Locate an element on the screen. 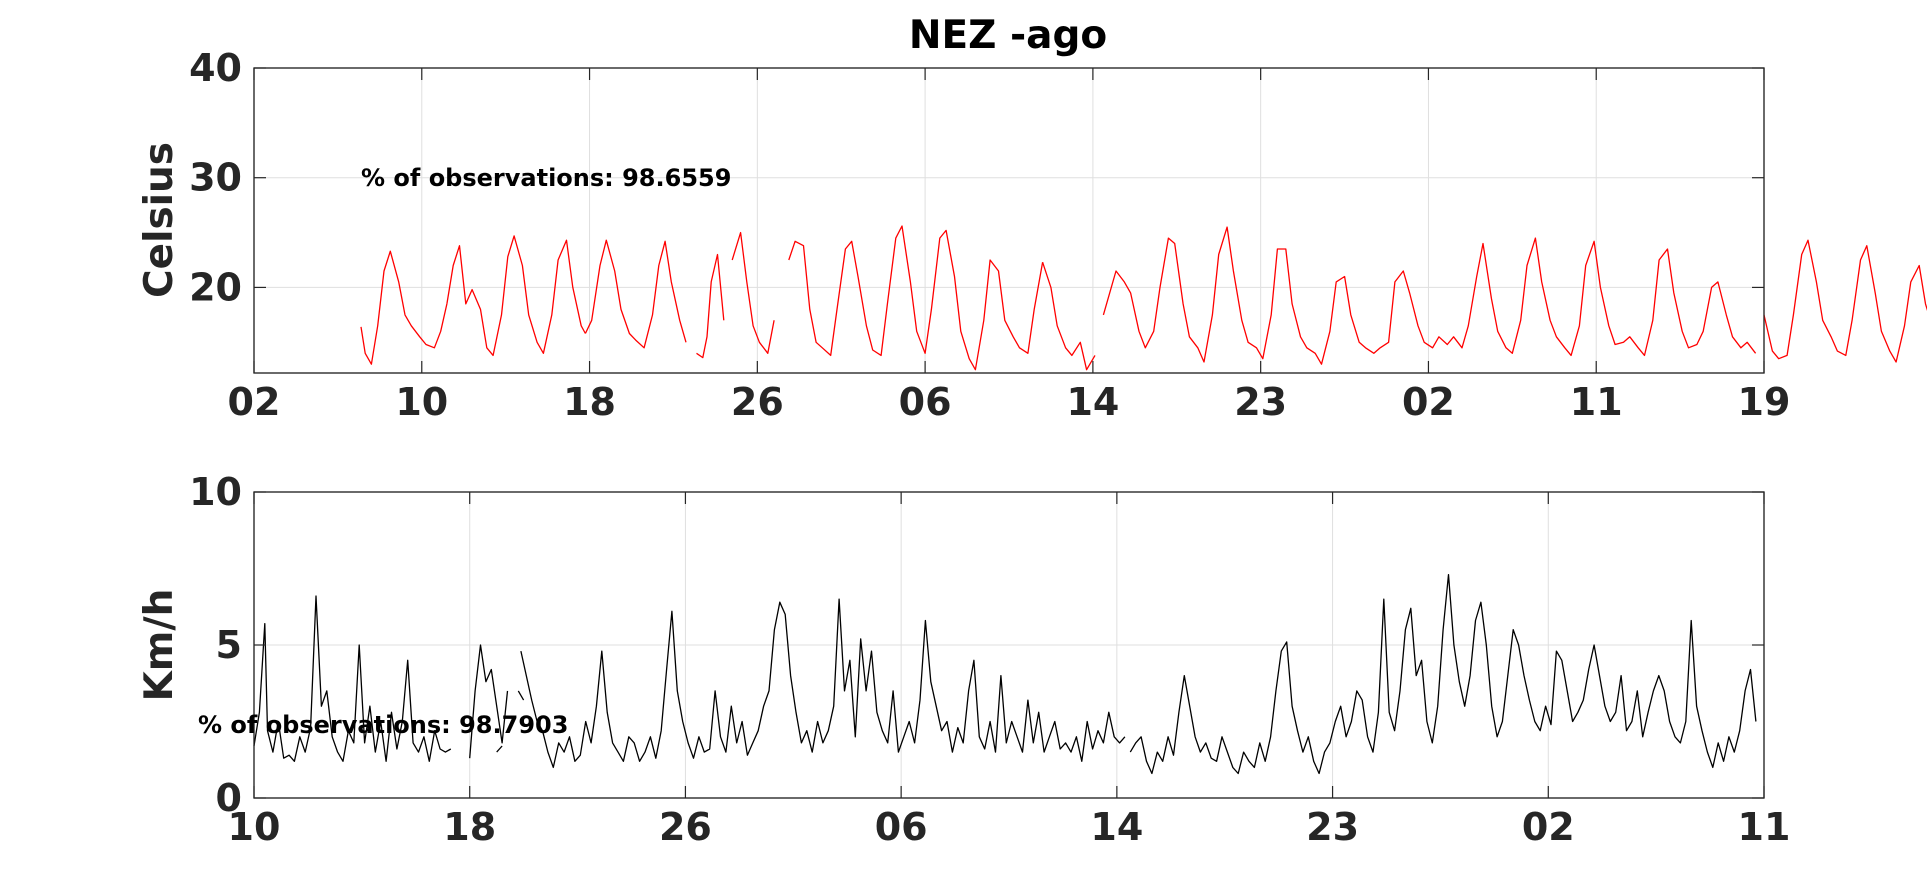  temperature-x-tick-label: 23 is located at coordinates (1260, 402).